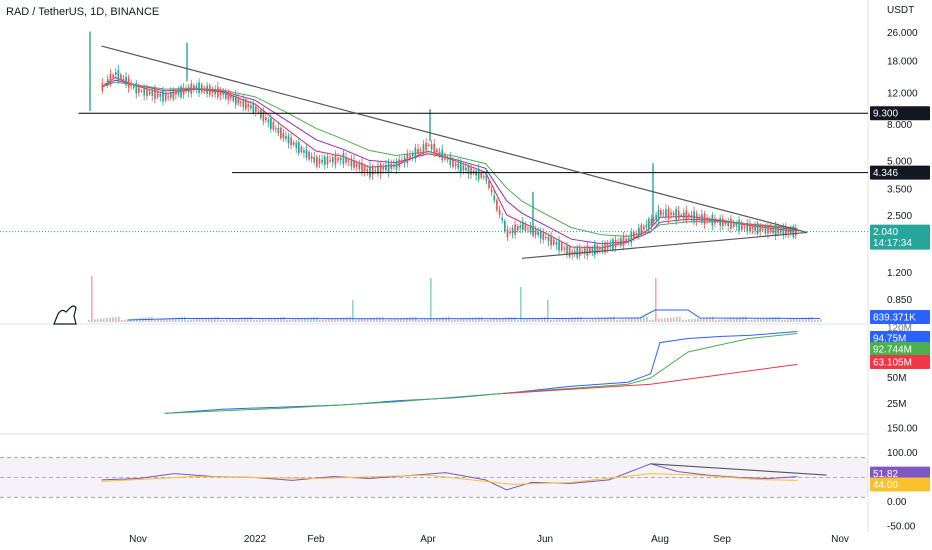 This screenshot has width=932, height=550. Describe the element at coordinates (900, 317) in the screenshot. I see `volume-current-tag-bg` at that location.